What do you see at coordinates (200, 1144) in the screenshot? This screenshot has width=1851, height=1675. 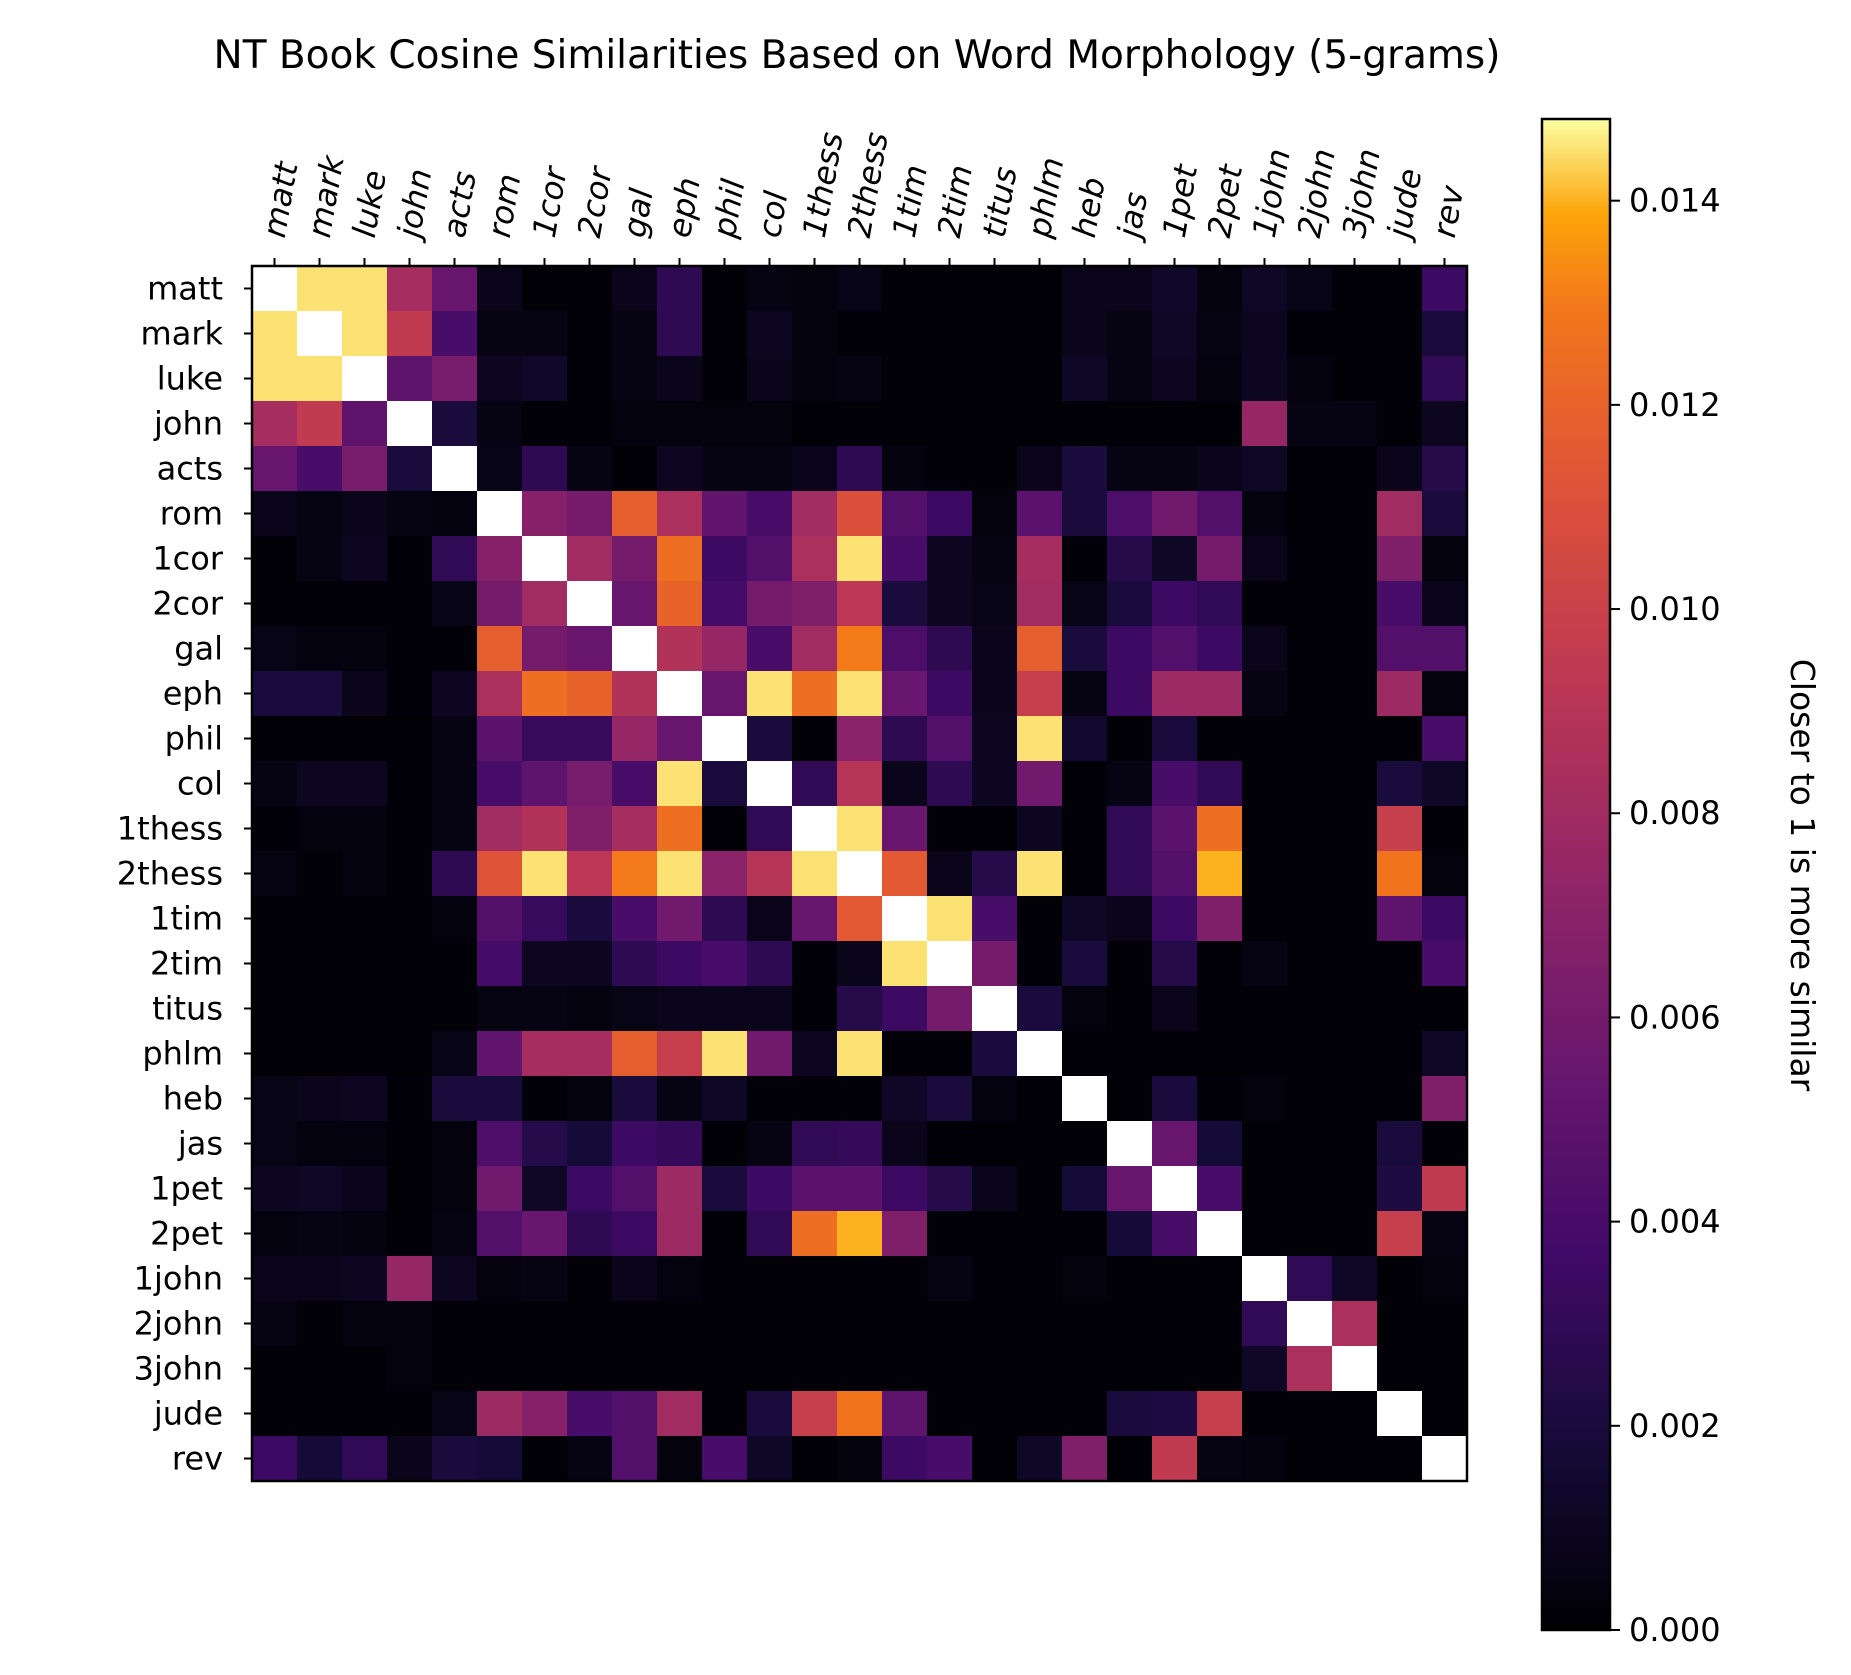 I see `y-tick-label: jas` at bounding box center [200, 1144].